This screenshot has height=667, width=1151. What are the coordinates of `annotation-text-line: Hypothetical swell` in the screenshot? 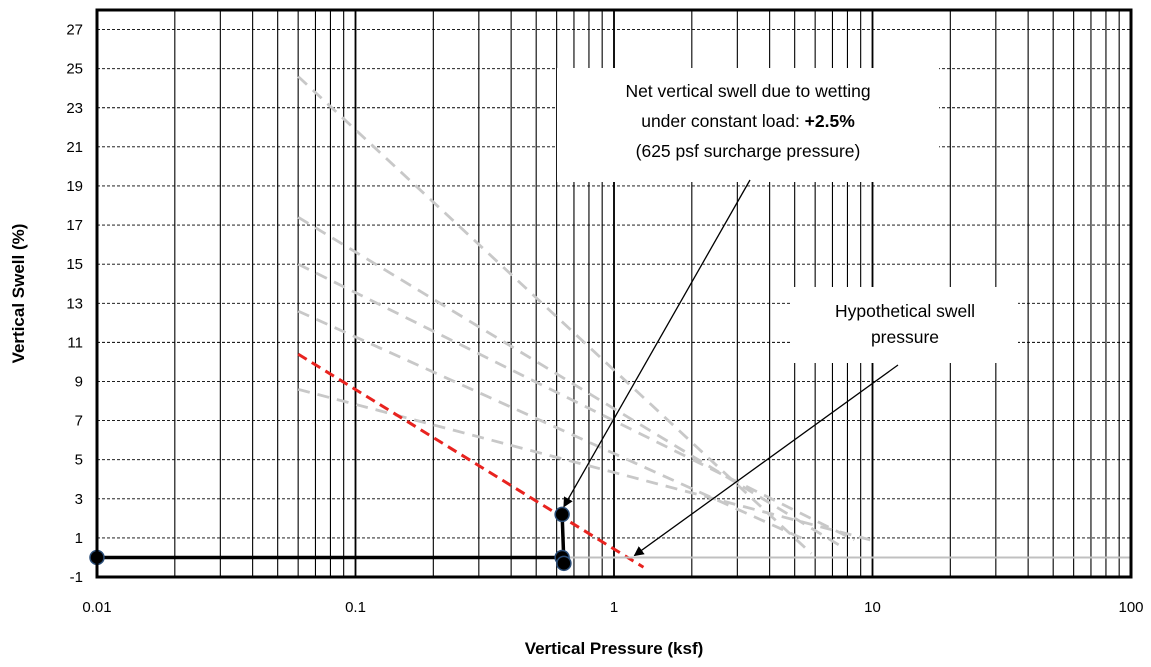 It's located at (905, 311).